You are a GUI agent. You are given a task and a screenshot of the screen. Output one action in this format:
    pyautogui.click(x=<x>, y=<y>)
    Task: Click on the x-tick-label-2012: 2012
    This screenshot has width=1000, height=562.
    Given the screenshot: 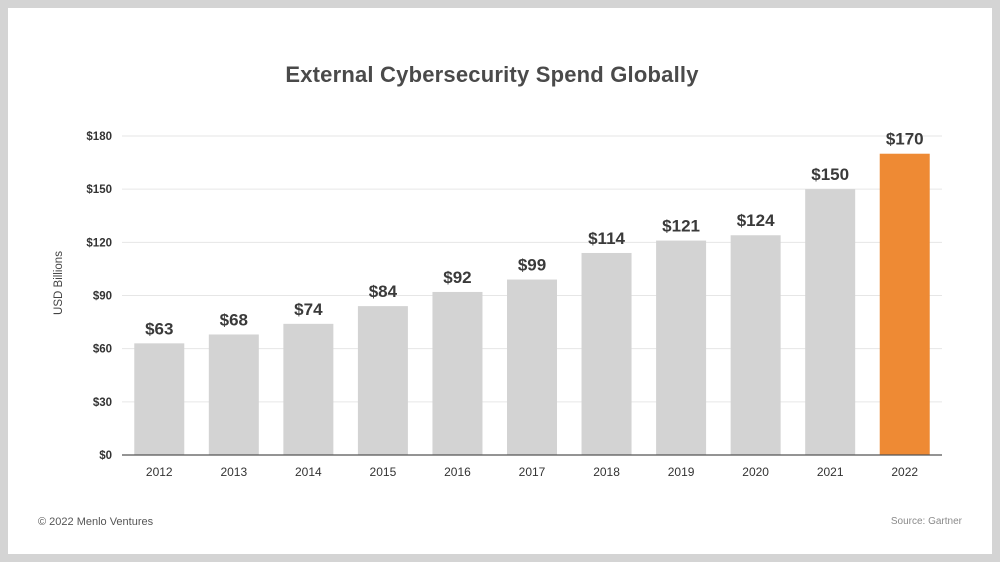 What is the action you would take?
    pyautogui.click(x=159, y=472)
    